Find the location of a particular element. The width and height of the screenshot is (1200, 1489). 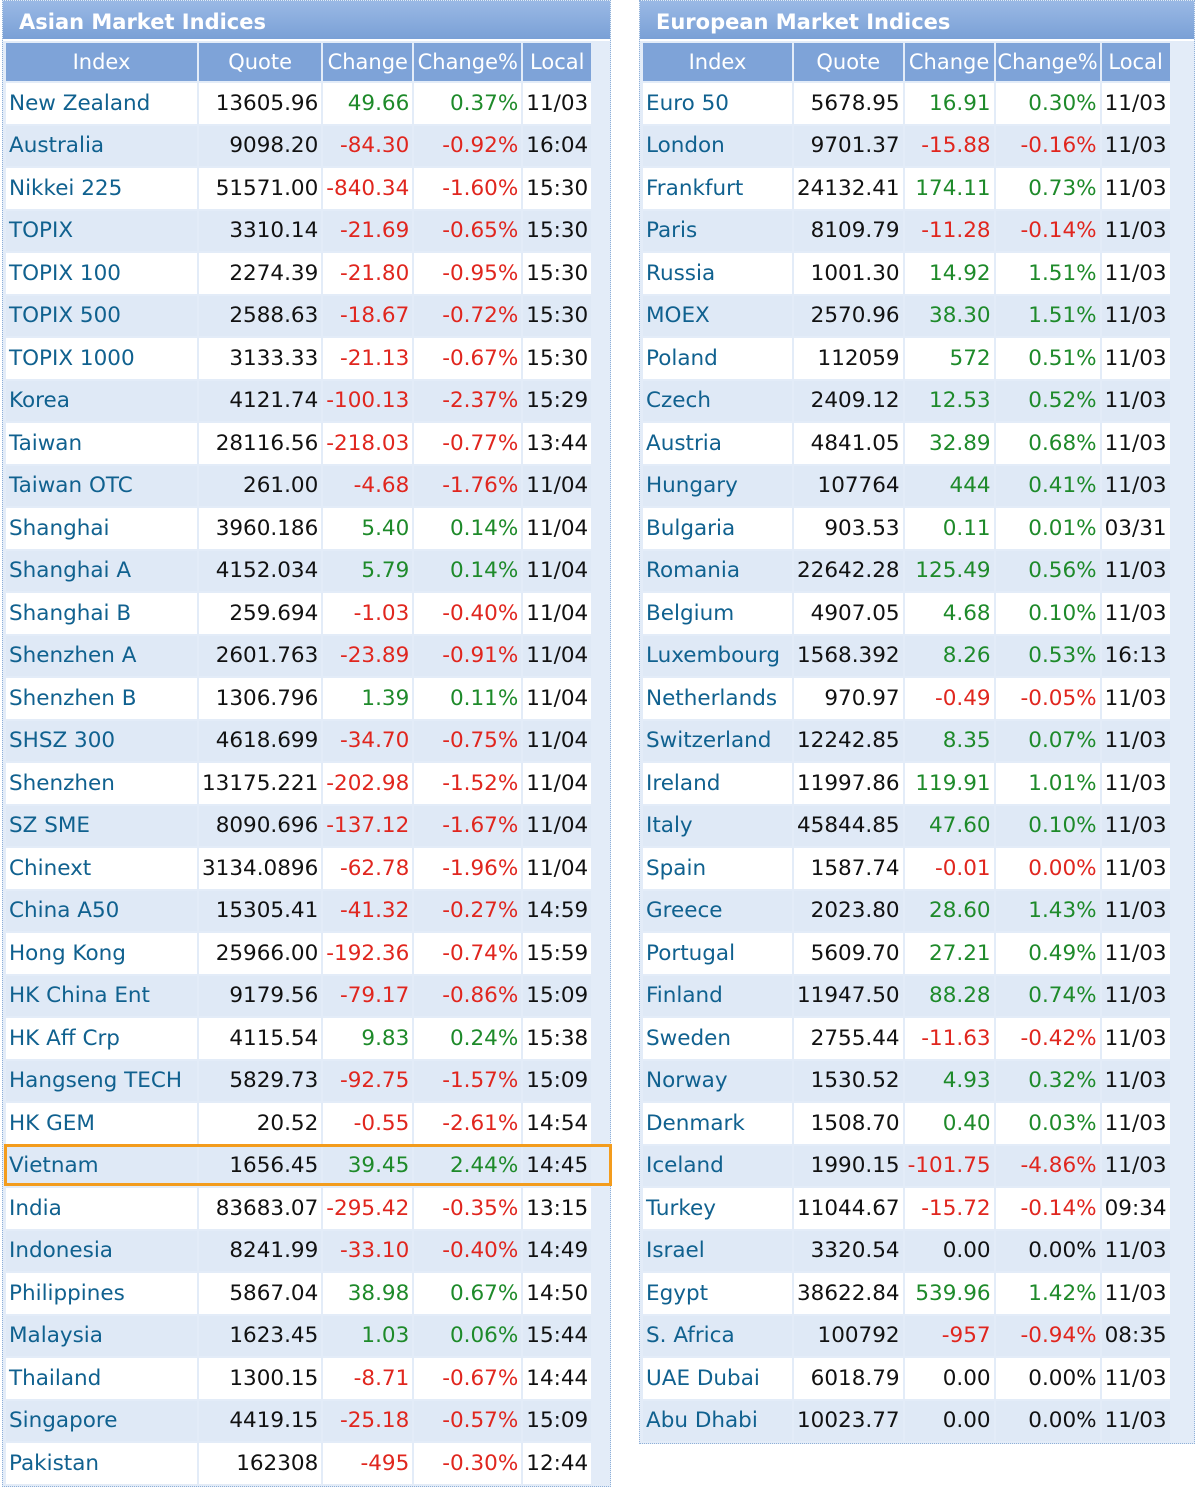

index-name-link: SHSZ 300 is located at coordinates (101, 740).